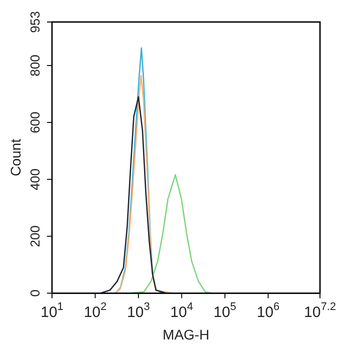 The height and width of the screenshot is (350, 342). Describe the element at coordinates (15, 157) in the screenshot. I see `y-axis-title: Count` at that location.